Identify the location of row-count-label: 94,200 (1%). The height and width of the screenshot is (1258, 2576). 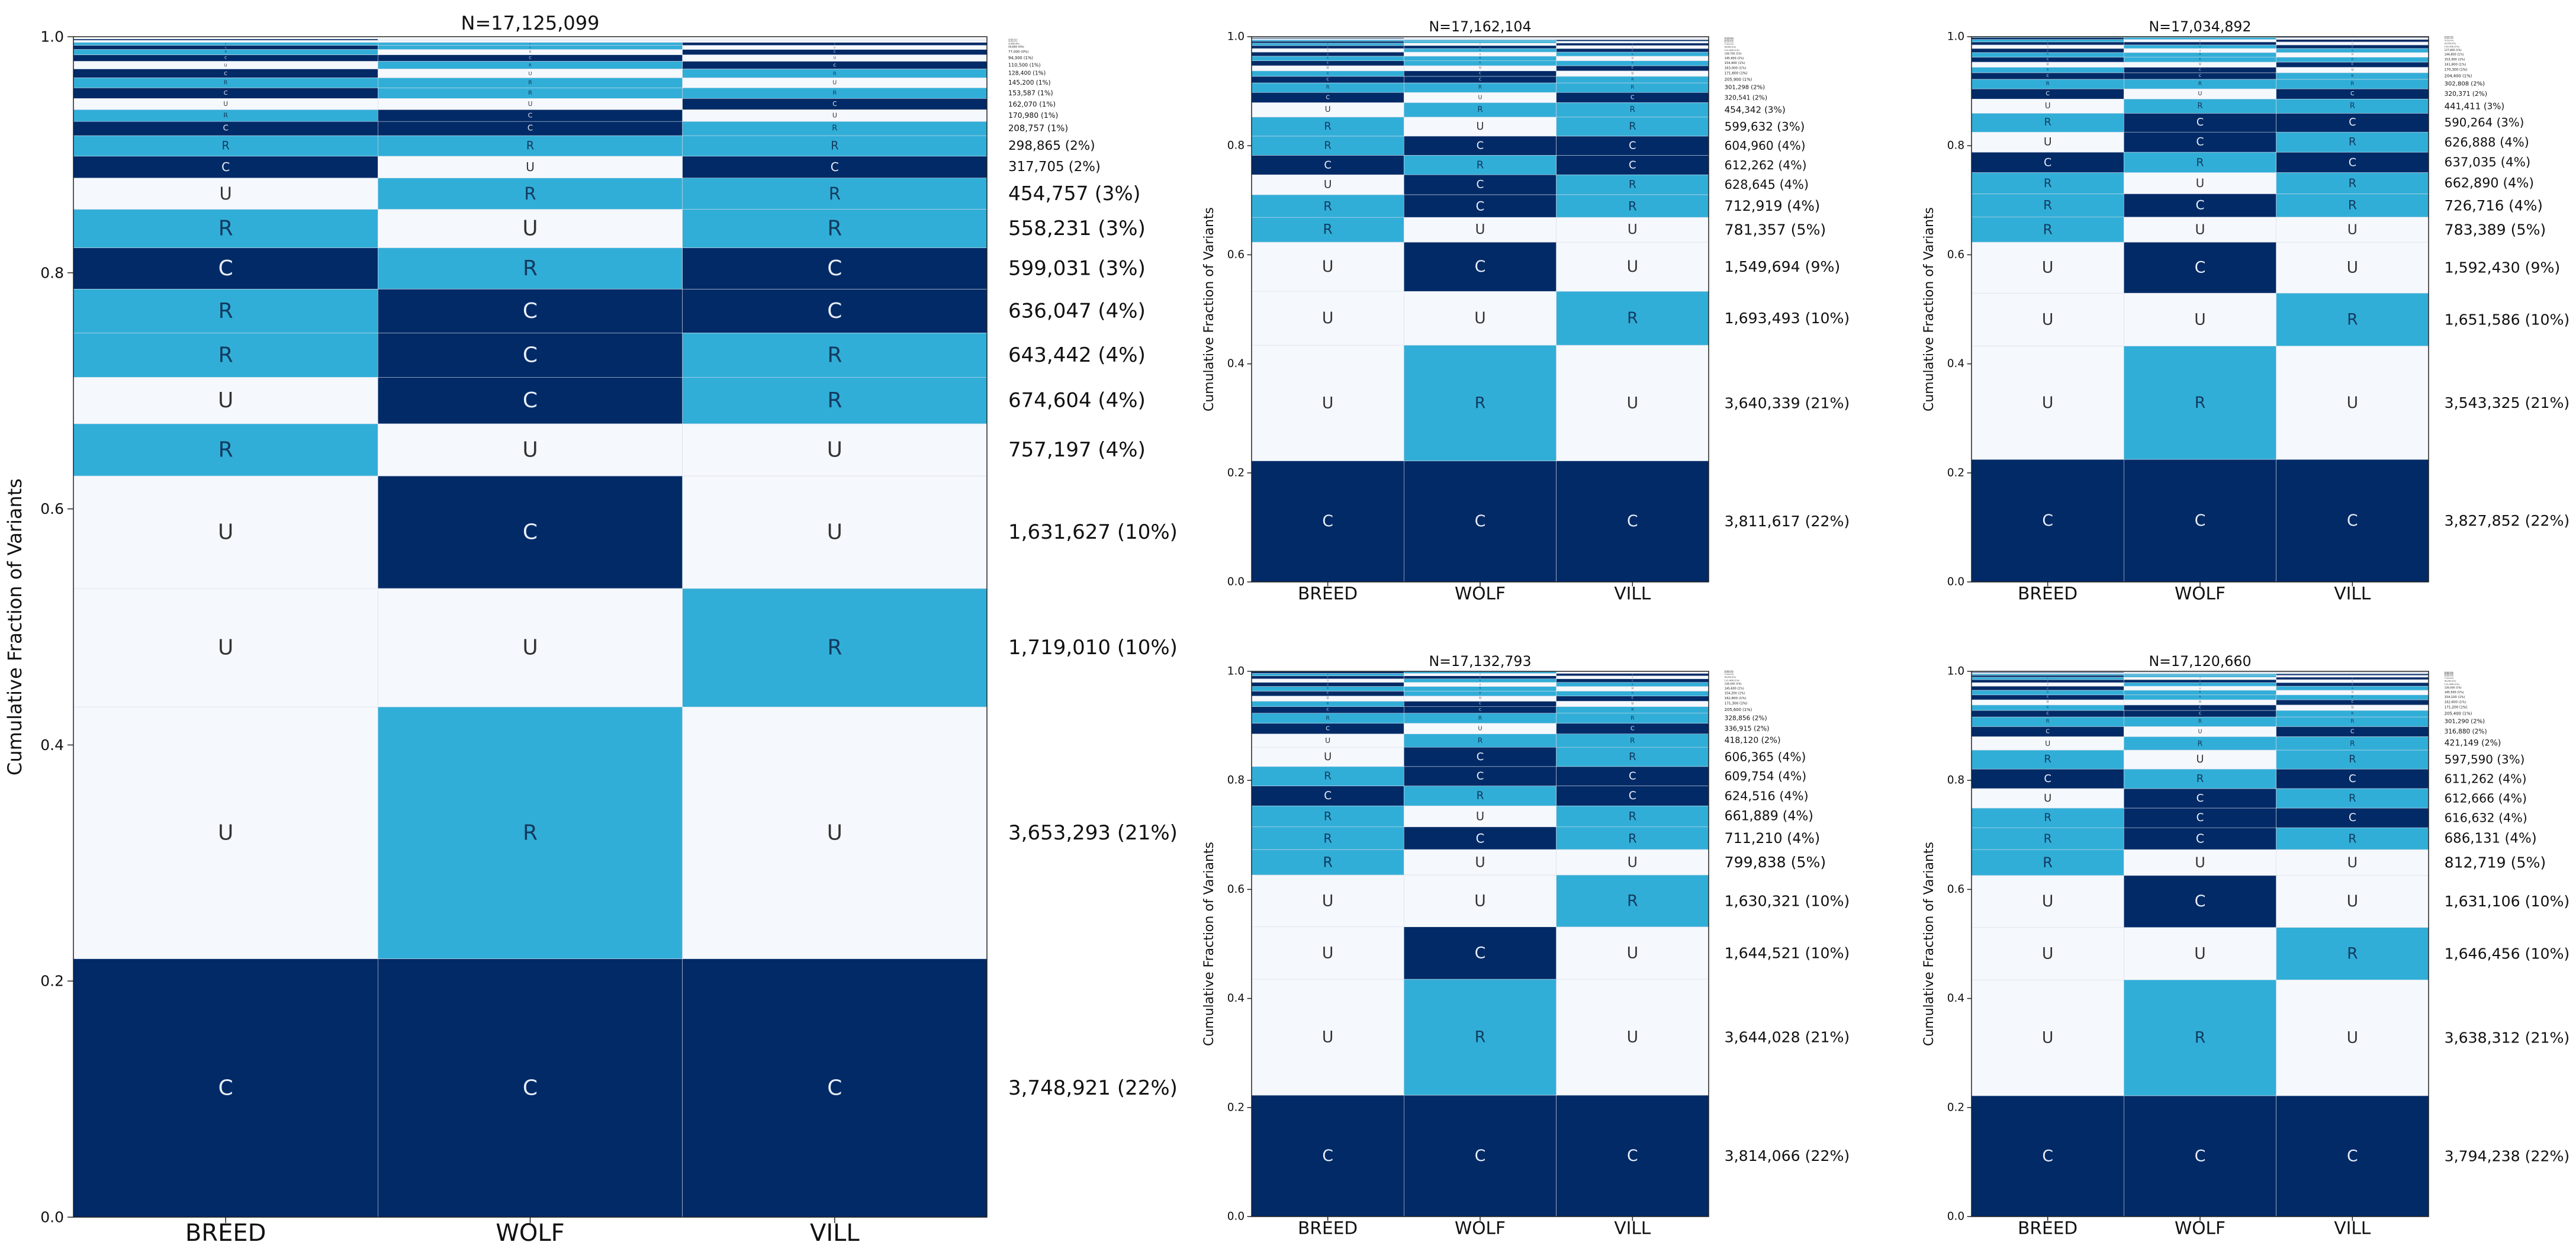
(2450, 681).